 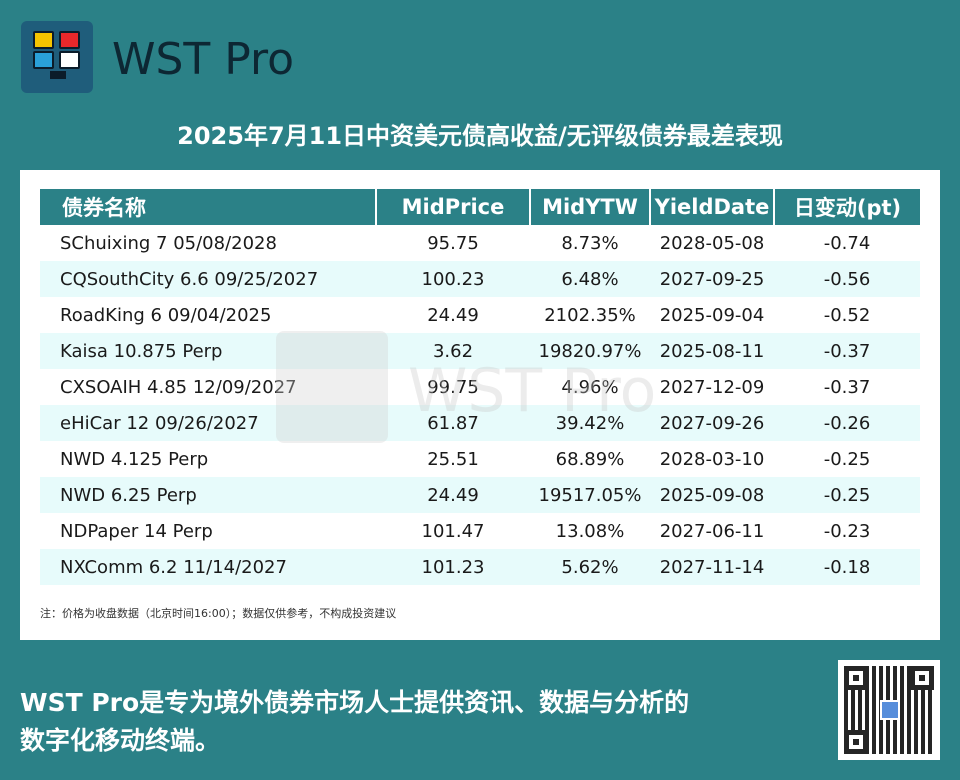 What do you see at coordinates (168, 243) in the screenshot?
I see `bond-name-cell: SChuixing 7 05/08/2028` at bounding box center [168, 243].